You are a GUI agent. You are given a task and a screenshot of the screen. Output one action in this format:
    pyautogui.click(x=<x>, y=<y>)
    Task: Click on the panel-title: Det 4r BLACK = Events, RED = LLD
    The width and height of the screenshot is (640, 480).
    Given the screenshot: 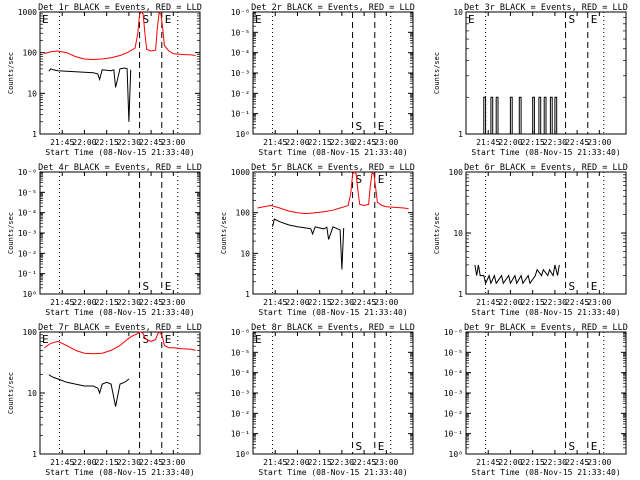 What is the action you would take?
    pyautogui.click(x=120, y=168)
    